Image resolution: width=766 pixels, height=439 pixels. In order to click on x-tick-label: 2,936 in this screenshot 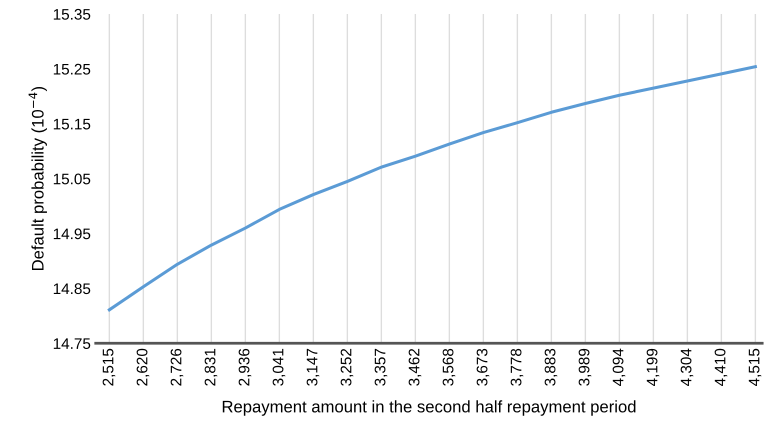, I will do `click(245, 367)`.